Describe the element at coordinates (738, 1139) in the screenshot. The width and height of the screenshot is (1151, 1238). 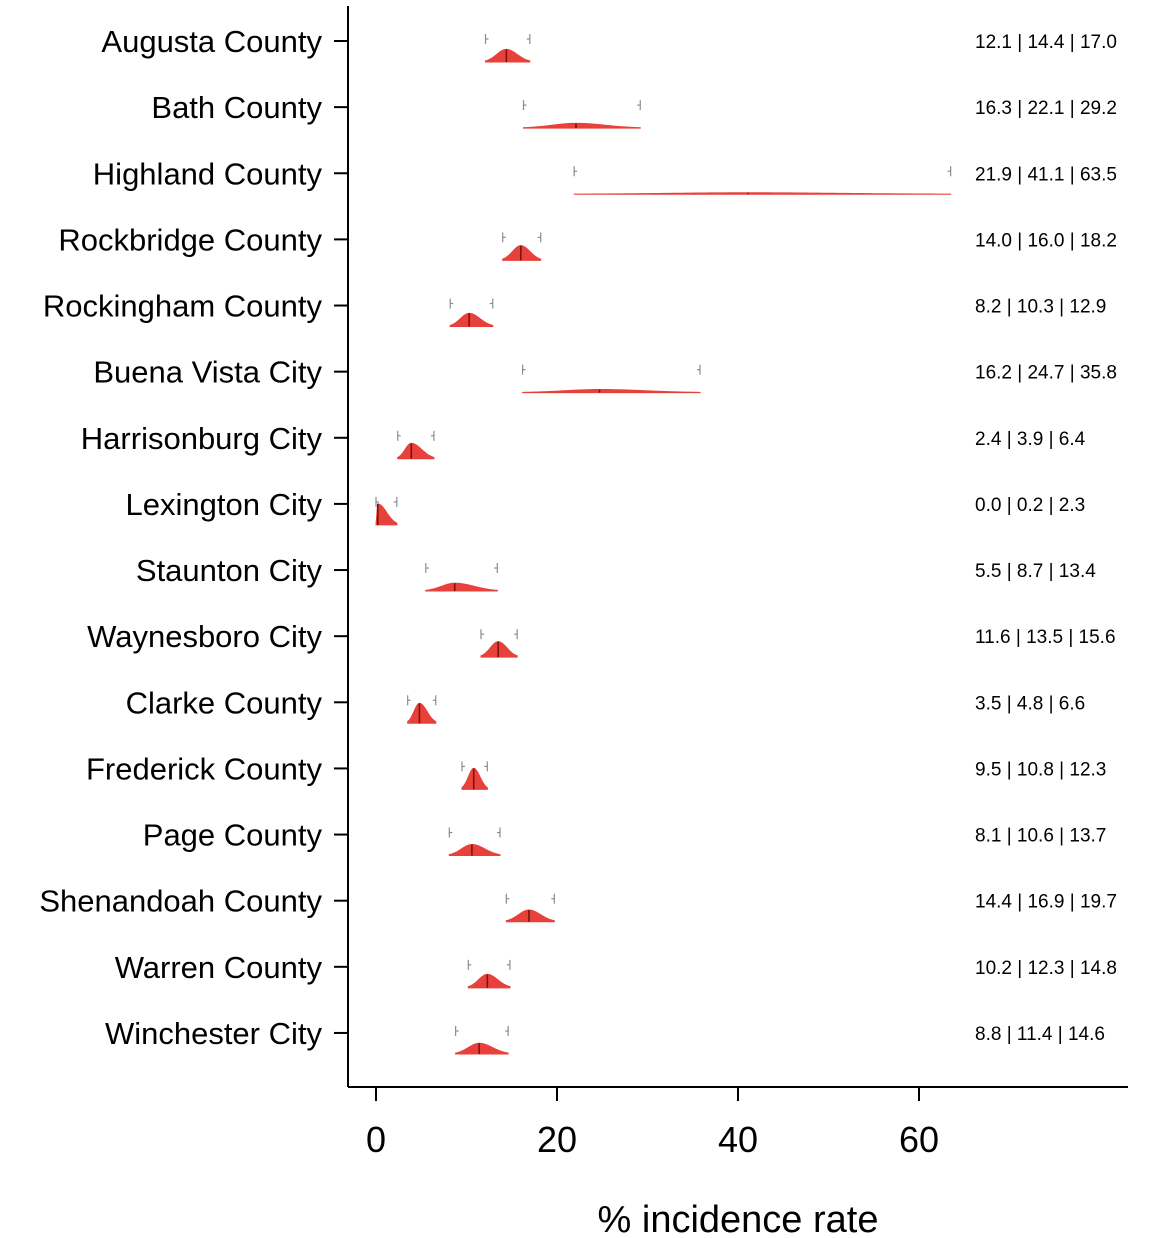
I see `x-tick-label: 40` at that location.